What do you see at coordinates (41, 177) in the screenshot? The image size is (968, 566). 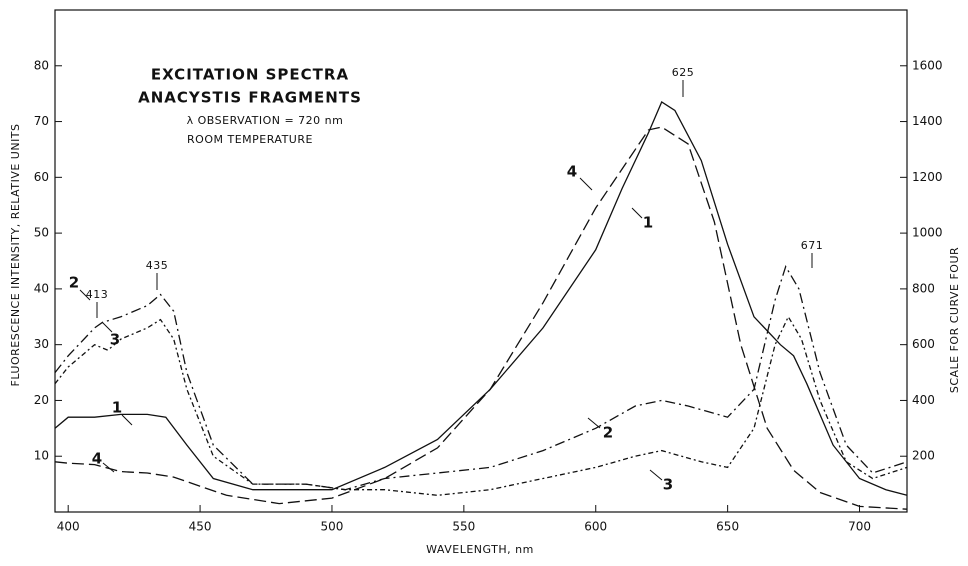 I see `y-tick-label: 60` at bounding box center [41, 177].